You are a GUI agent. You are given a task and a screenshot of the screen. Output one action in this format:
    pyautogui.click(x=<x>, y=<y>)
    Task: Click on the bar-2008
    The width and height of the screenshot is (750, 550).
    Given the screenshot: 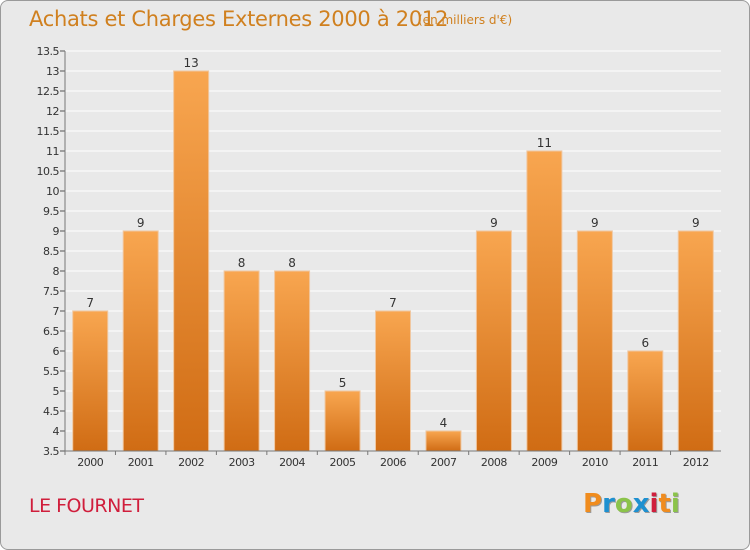 What is the action you would take?
    pyautogui.click(x=493, y=341)
    